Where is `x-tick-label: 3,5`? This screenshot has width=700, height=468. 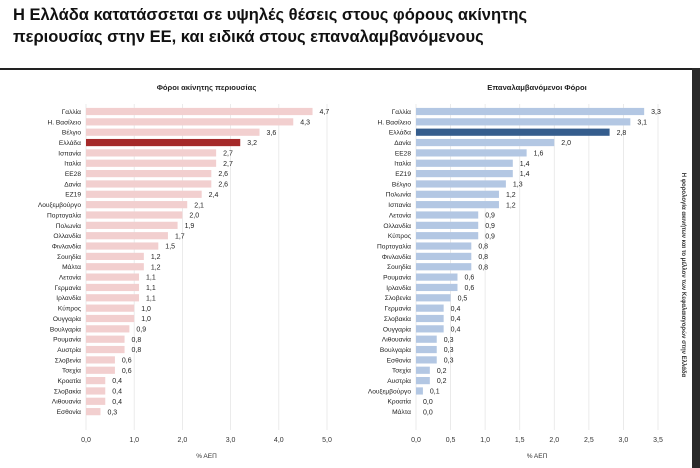
x-tick-label: 3,5 is located at coordinates (658, 440).